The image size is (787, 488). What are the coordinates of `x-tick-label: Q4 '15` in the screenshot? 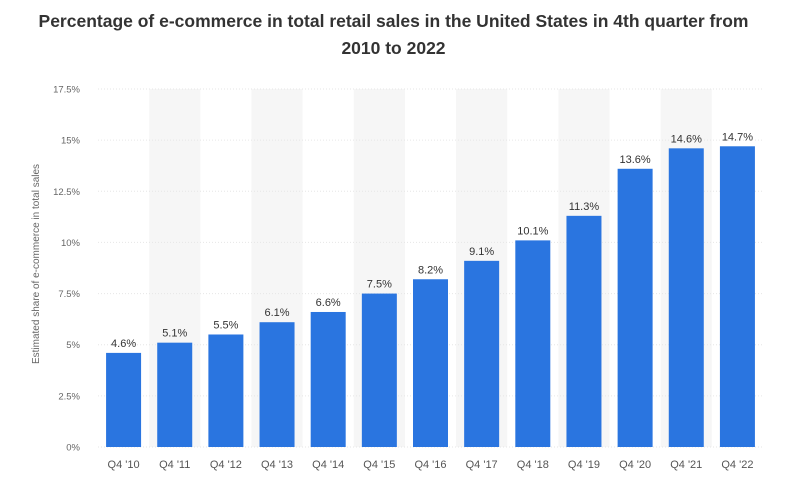 It's located at (379, 465).